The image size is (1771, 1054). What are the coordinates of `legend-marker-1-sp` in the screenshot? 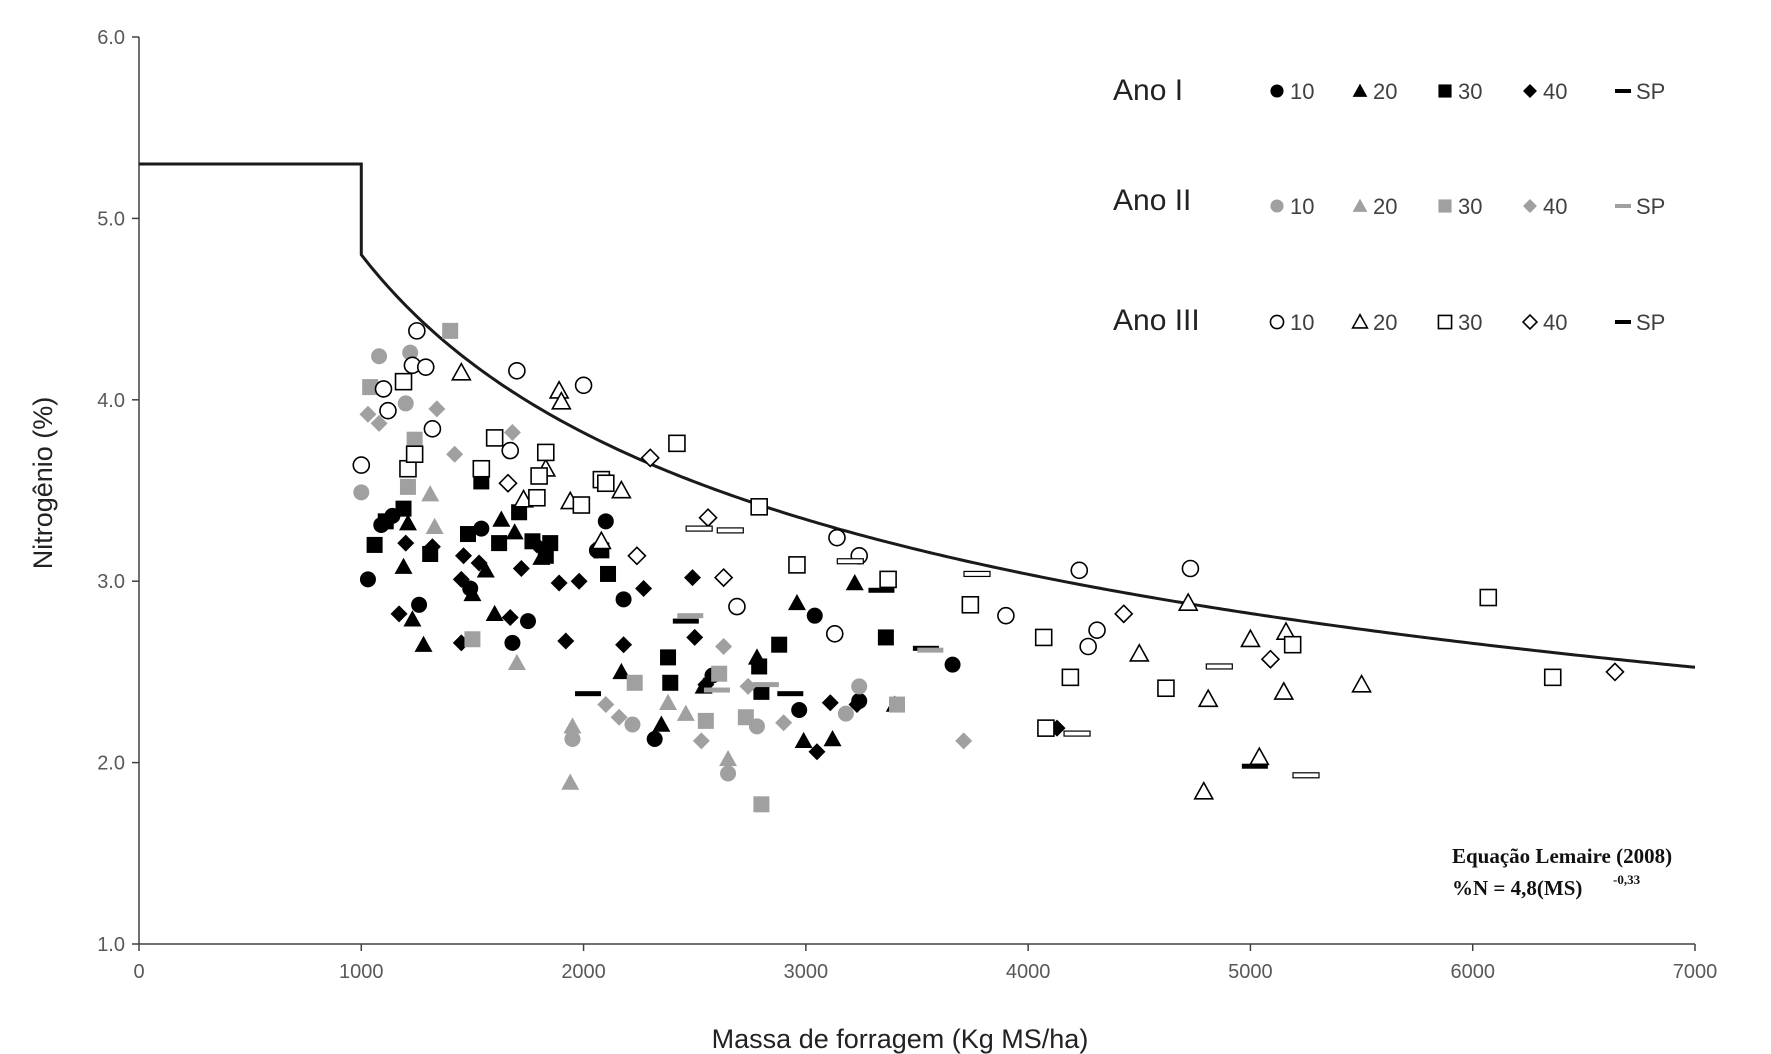 It's located at (1623, 206).